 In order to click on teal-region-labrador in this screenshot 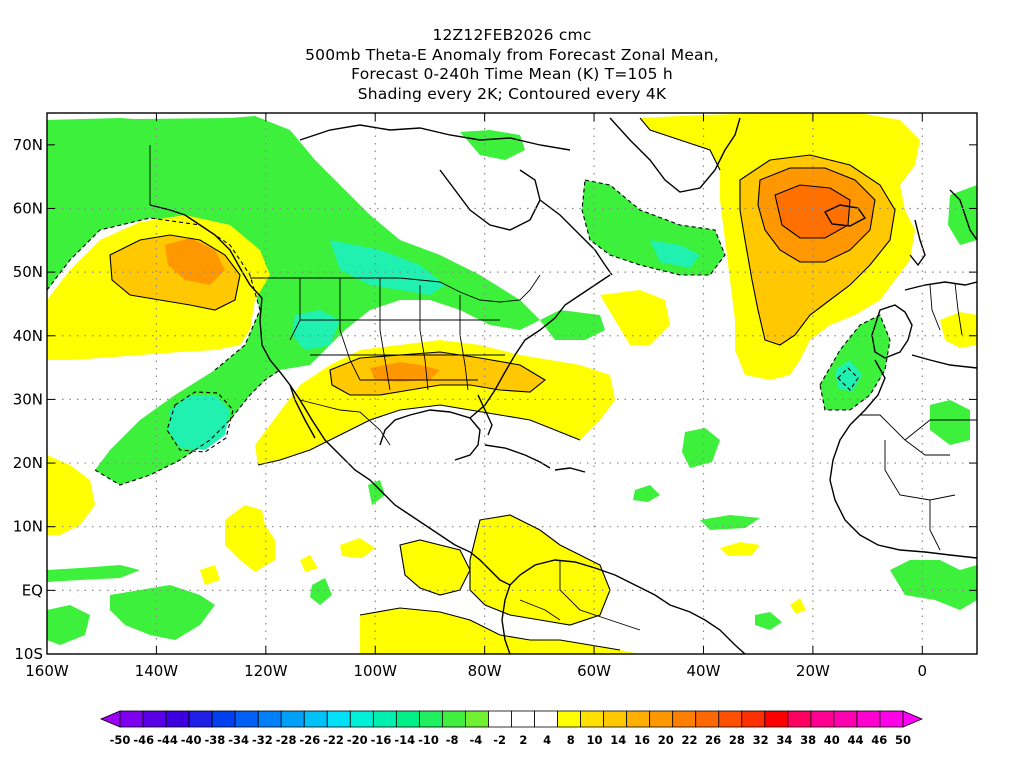, I will do `click(675, 254)`.